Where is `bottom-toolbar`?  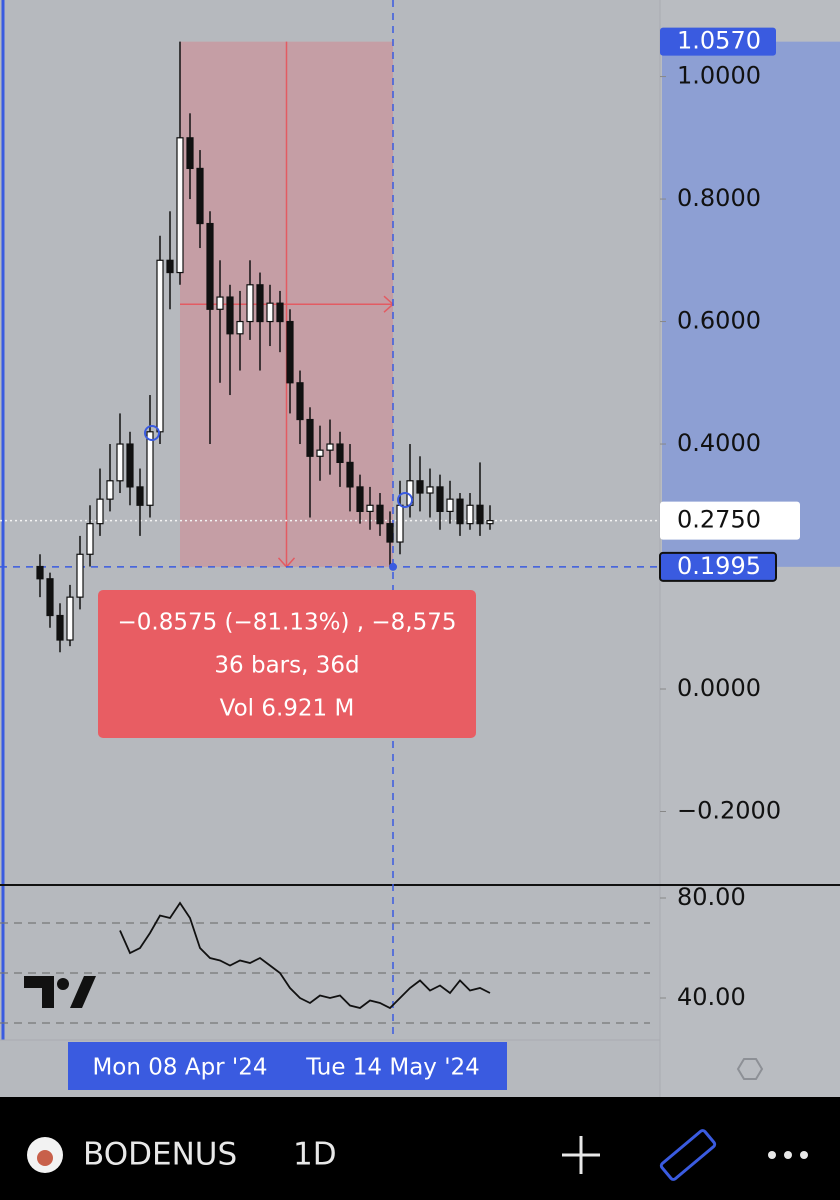 bottom-toolbar is located at coordinates (420, 1148).